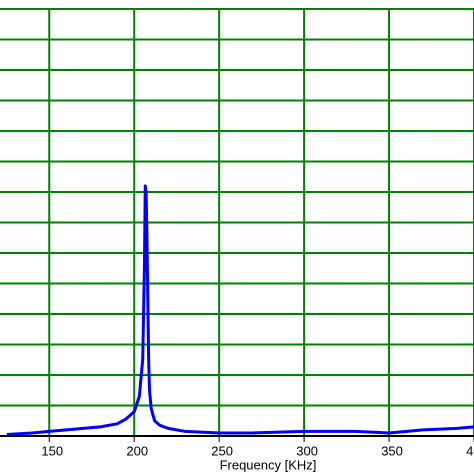 This screenshot has width=474, height=474. I want to click on x-tick-label: 250, so click(222, 450).